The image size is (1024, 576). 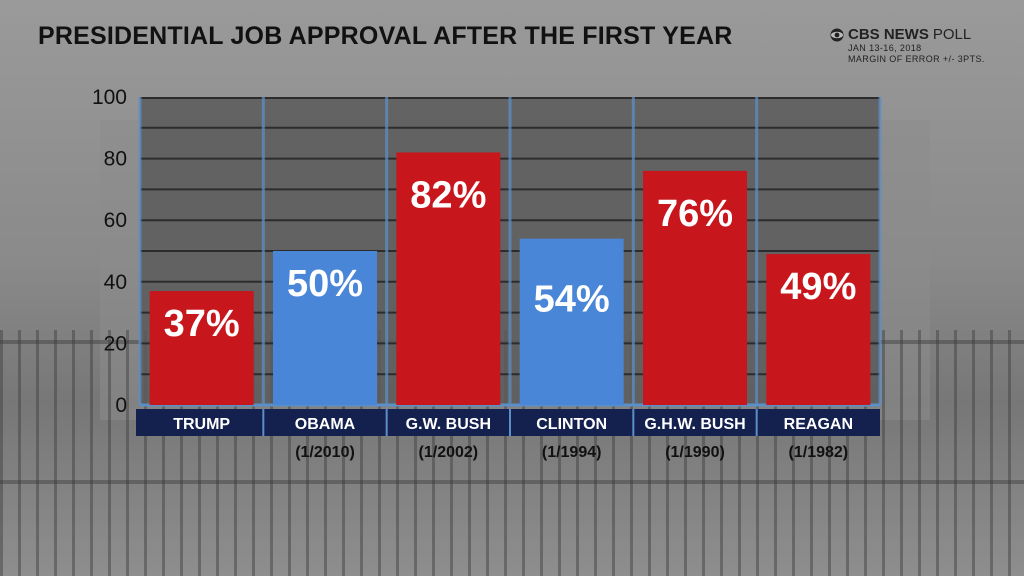 I want to click on brand-poll: POLL, so click(x=952, y=34).